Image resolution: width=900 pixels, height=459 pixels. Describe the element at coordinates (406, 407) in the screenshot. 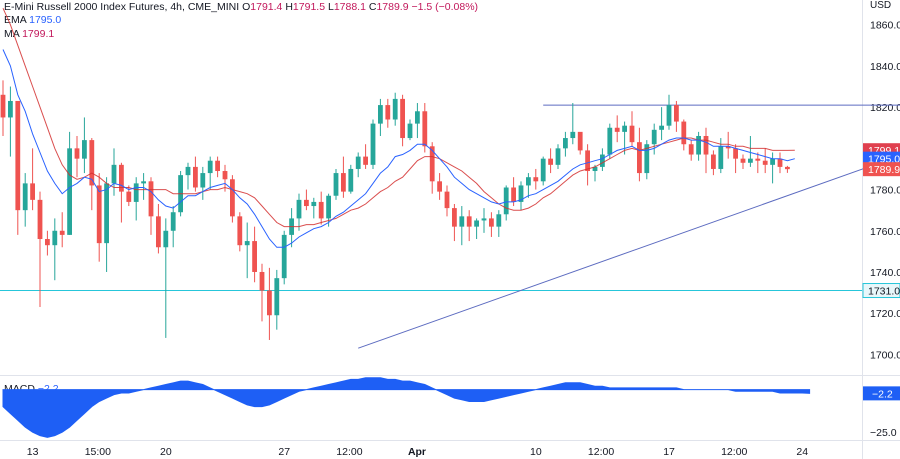

I see `macd-area` at that location.